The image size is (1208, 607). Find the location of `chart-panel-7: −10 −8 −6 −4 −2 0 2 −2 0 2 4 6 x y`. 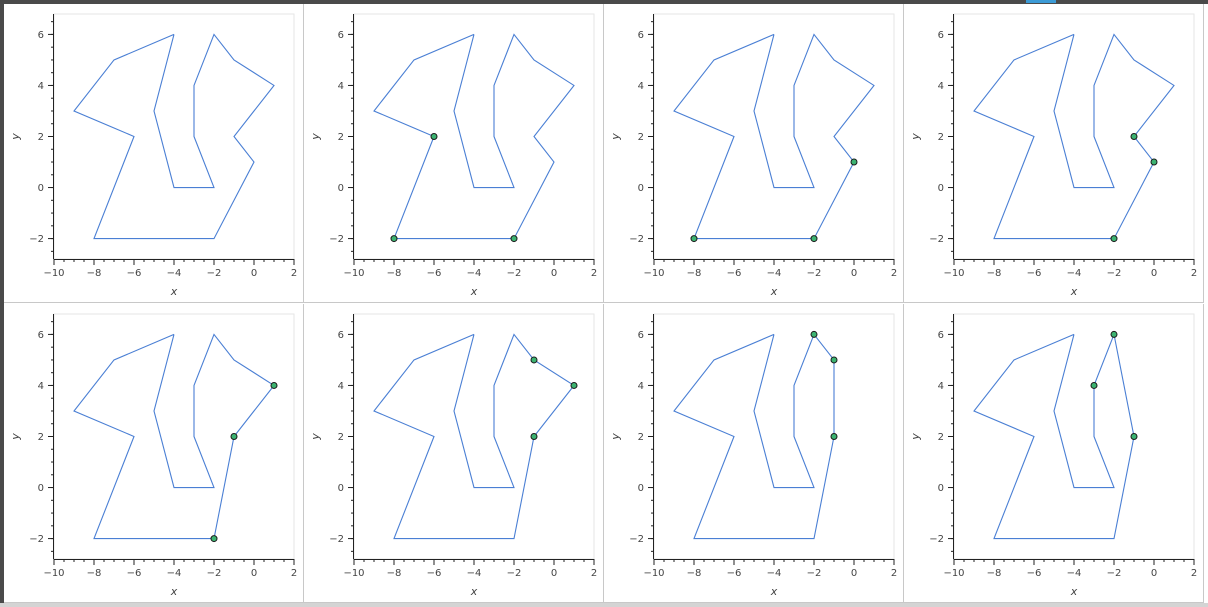

chart-panel-7: −10 −8 −6 −4 −2 0 2 −2 0 2 4 6 x y is located at coordinates (754, 453).